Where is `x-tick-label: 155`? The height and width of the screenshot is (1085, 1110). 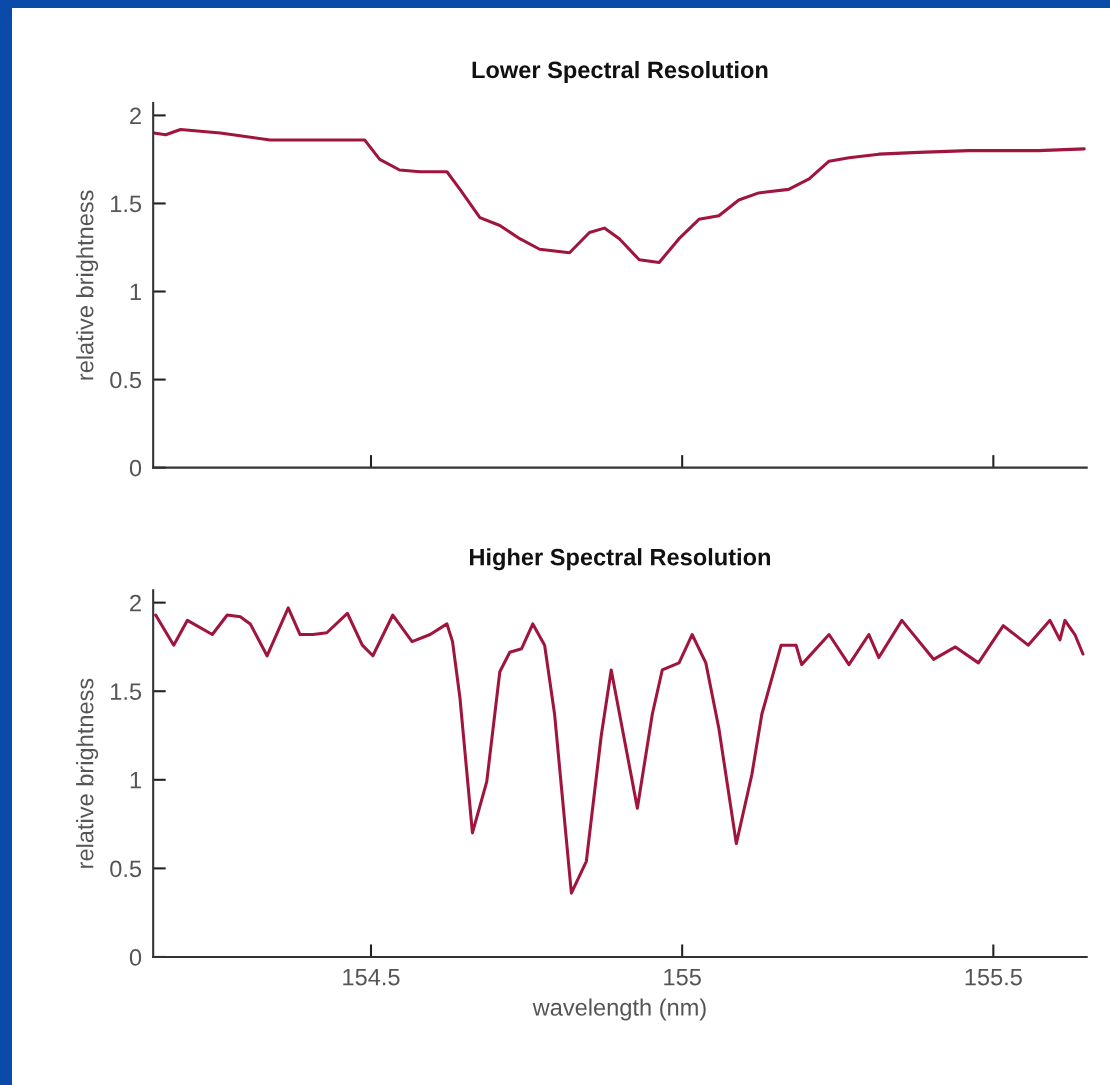 x-tick-label: 155 is located at coordinates (682, 977).